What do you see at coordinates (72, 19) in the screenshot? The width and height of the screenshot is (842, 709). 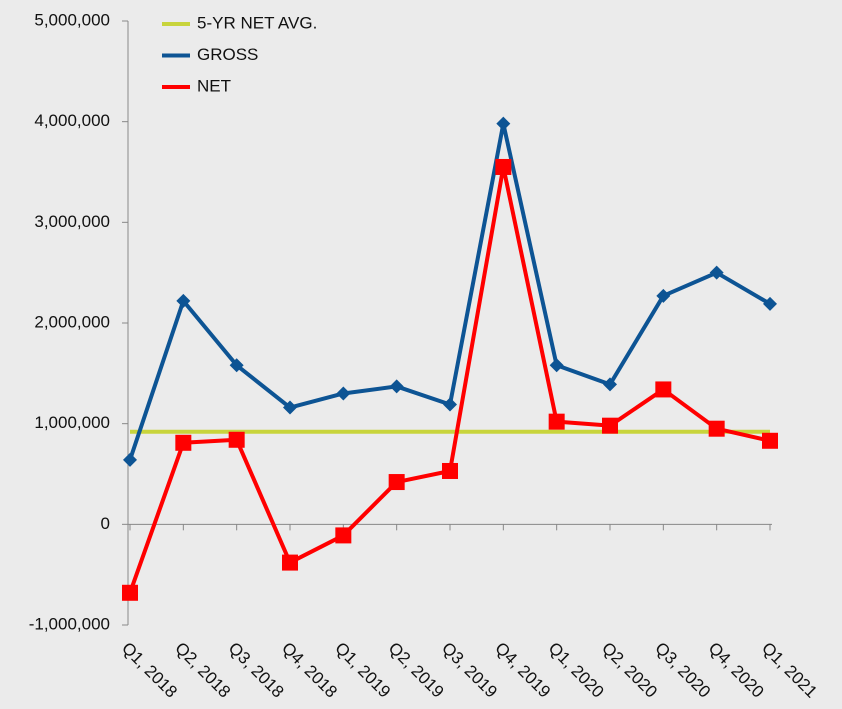 I see `y-tick-label: 5,000,000` at bounding box center [72, 19].